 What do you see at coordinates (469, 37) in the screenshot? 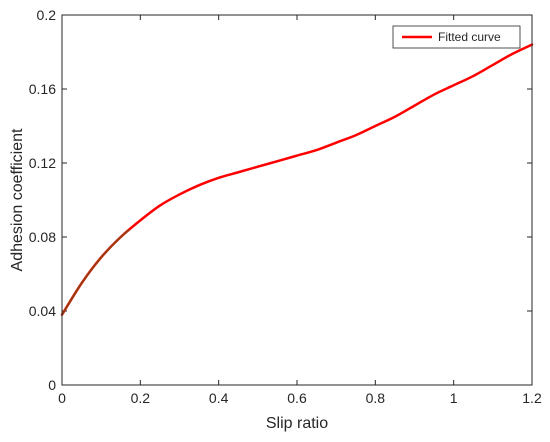
I see `legend-label: Fitted curve` at bounding box center [469, 37].